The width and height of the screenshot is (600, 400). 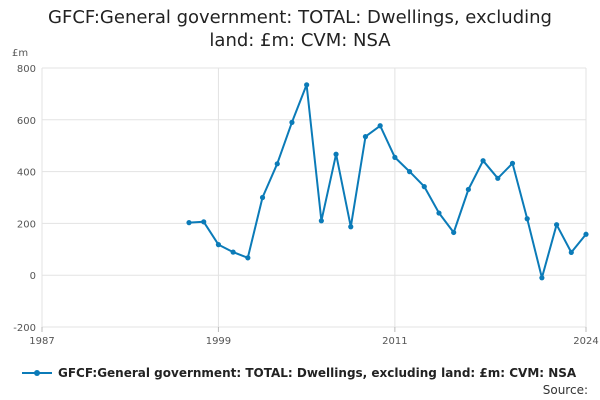 I want to click on x-tick-labels: 1987 1999 2011 2024, so click(x=314, y=337).